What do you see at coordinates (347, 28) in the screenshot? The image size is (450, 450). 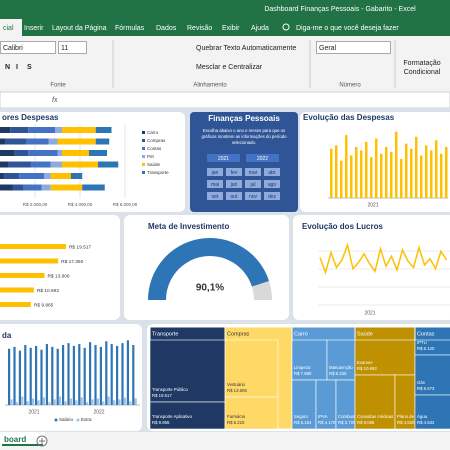 I see `tell-me: Diga-me o que você deseja fazer` at bounding box center [347, 28].